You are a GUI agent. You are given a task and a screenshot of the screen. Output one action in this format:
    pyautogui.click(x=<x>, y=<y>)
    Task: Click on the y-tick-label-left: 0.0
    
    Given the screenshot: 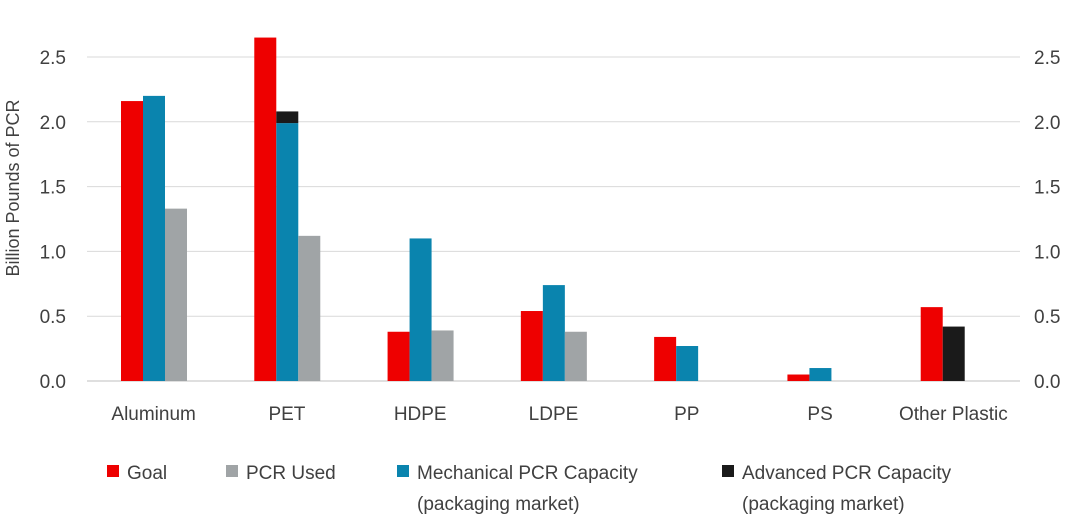 What is the action you would take?
    pyautogui.click(x=53, y=382)
    